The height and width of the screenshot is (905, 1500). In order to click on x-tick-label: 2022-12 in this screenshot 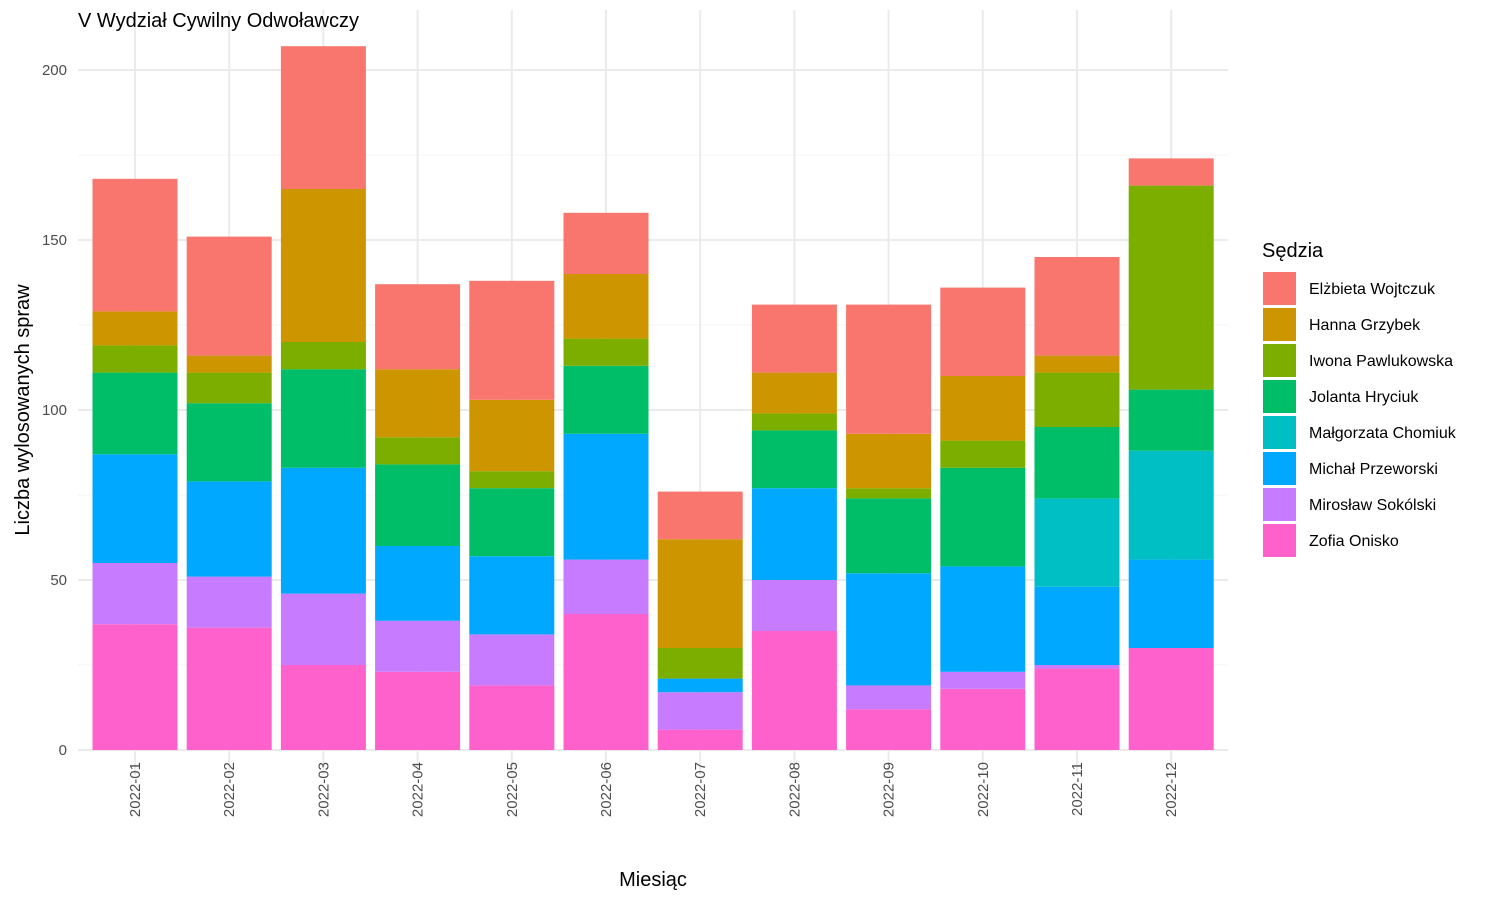, I will do `click(1171, 789)`.